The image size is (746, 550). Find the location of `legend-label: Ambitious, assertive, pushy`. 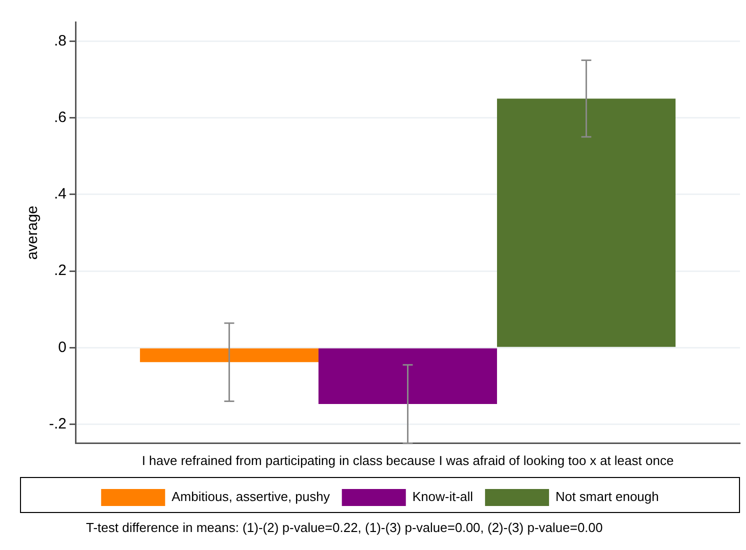

legend-label: Ambitious, assertive, pushy is located at coordinates (251, 496).